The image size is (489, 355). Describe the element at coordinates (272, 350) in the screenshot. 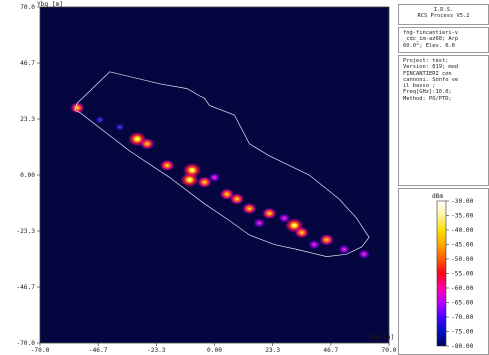

I see `x-tick-label: 23.3` at that location.